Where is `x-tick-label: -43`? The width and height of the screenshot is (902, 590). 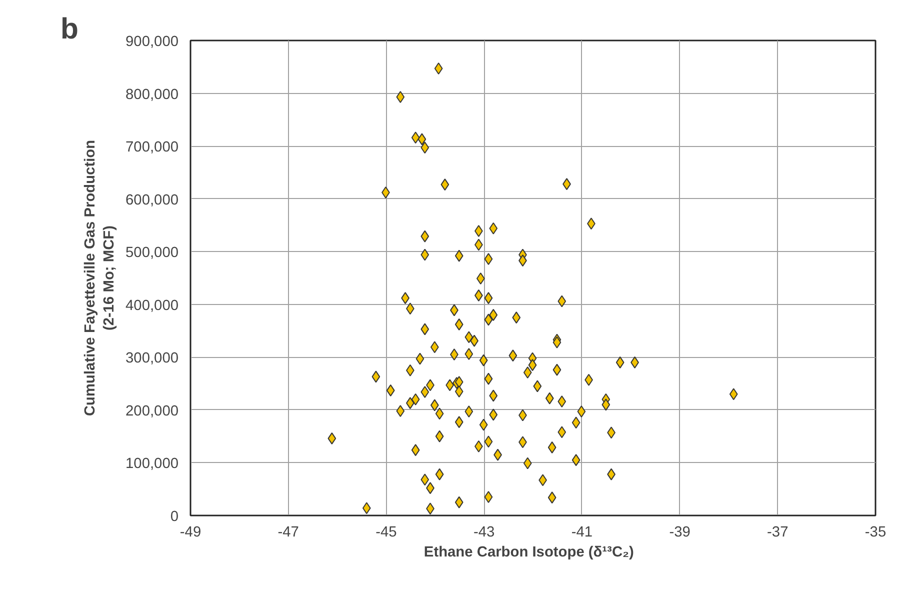
x-tick-label: -43 is located at coordinates (484, 532).